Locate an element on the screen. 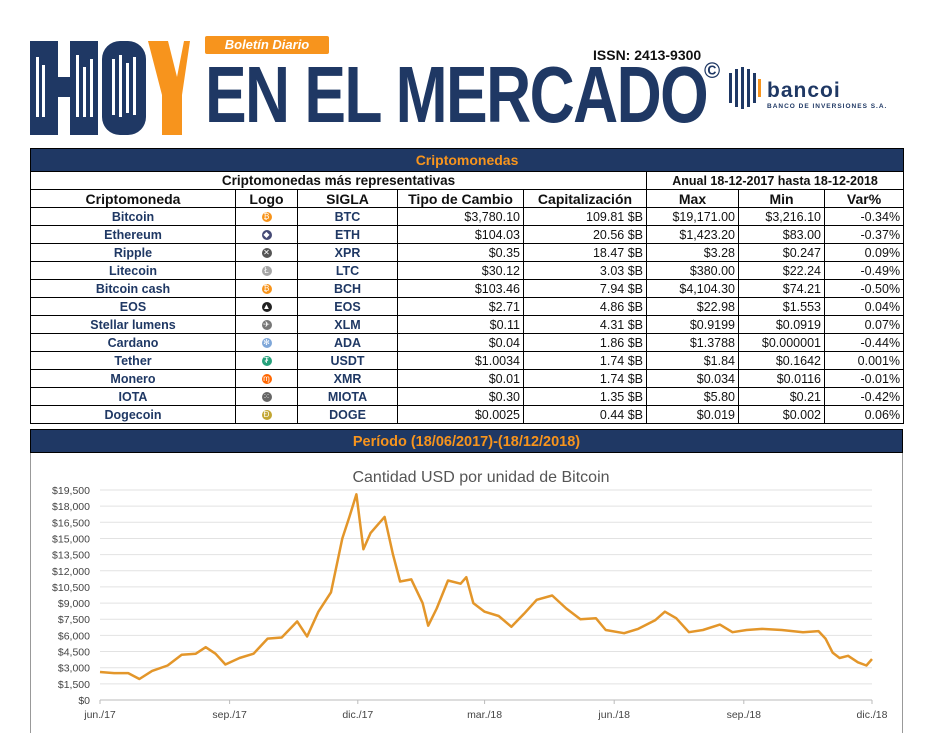  table-subtitle-left: Criptomonedas más representativas is located at coordinates (338, 180).